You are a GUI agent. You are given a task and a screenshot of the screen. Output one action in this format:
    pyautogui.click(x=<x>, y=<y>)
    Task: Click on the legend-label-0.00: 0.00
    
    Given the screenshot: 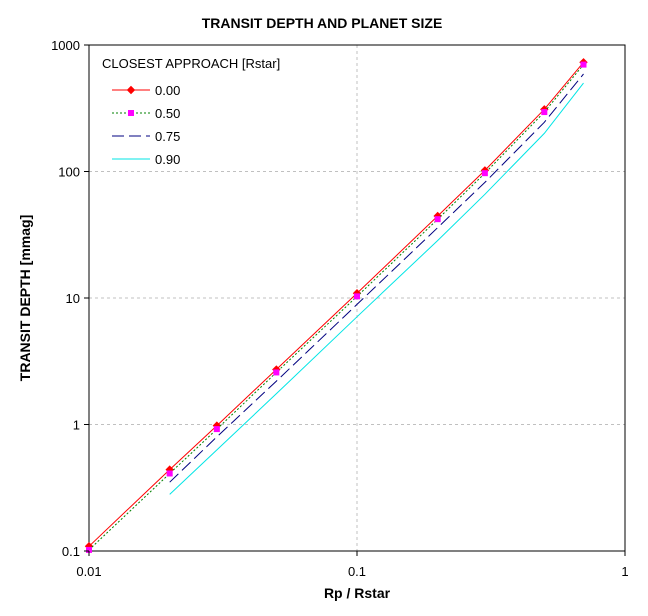 What is the action you would take?
    pyautogui.click(x=167, y=90)
    